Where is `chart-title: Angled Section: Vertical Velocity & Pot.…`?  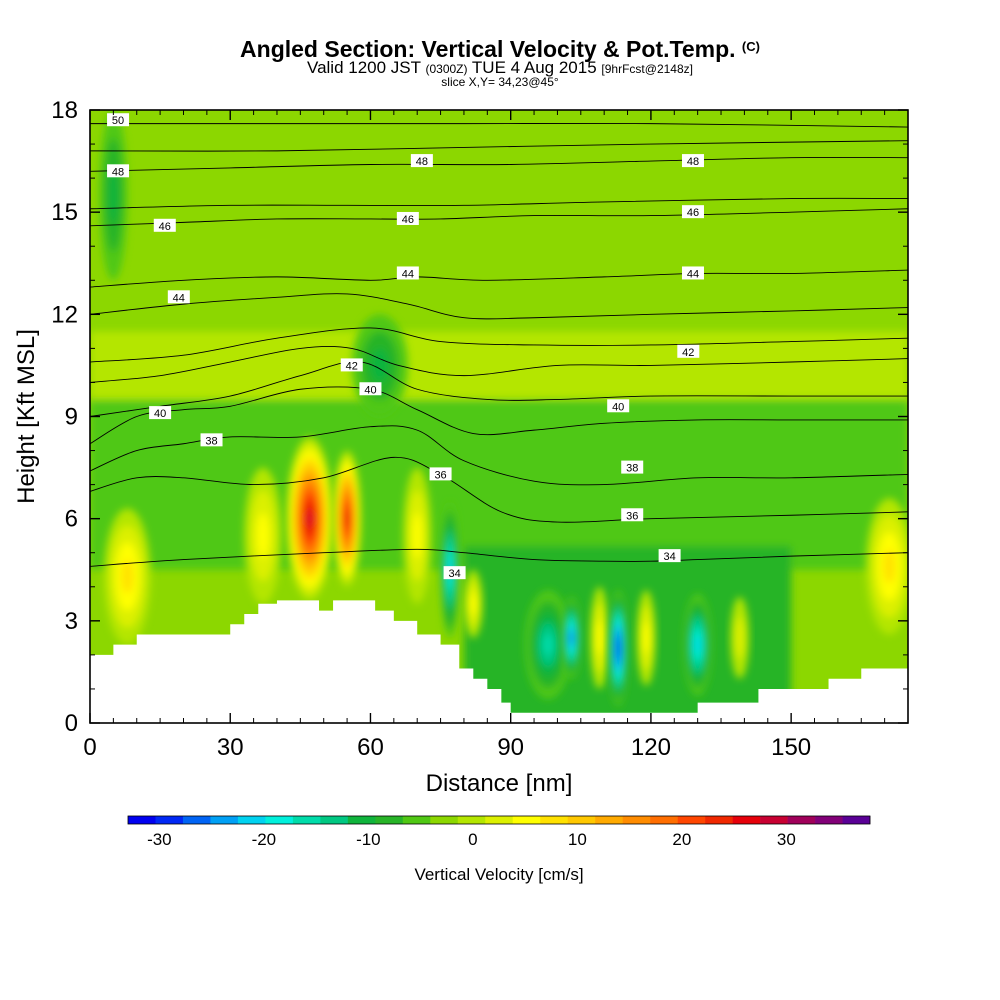
chart-title: Angled Section: Vertical Velocity & Pot.… is located at coordinates (500, 48).